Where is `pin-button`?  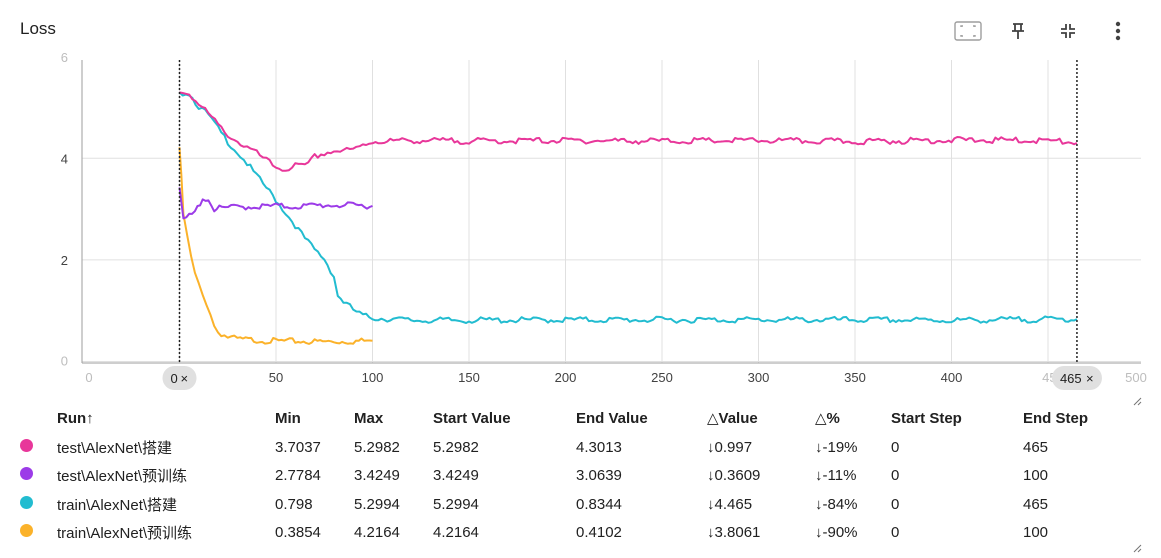
pin-button is located at coordinates (1018, 31).